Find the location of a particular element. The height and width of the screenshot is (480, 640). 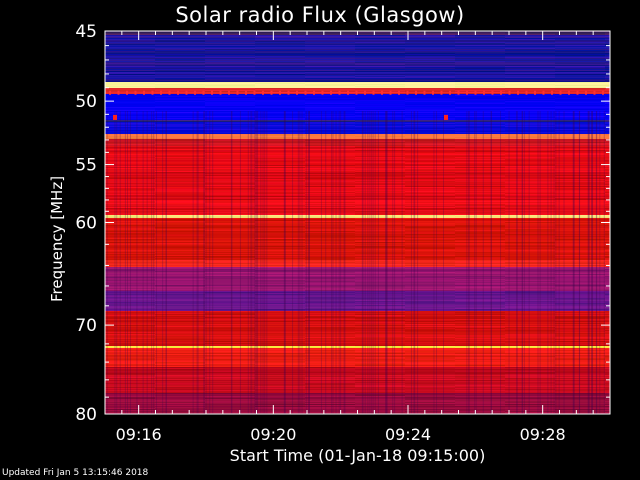

y-tick-label: 45 is located at coordinates (86, 32).